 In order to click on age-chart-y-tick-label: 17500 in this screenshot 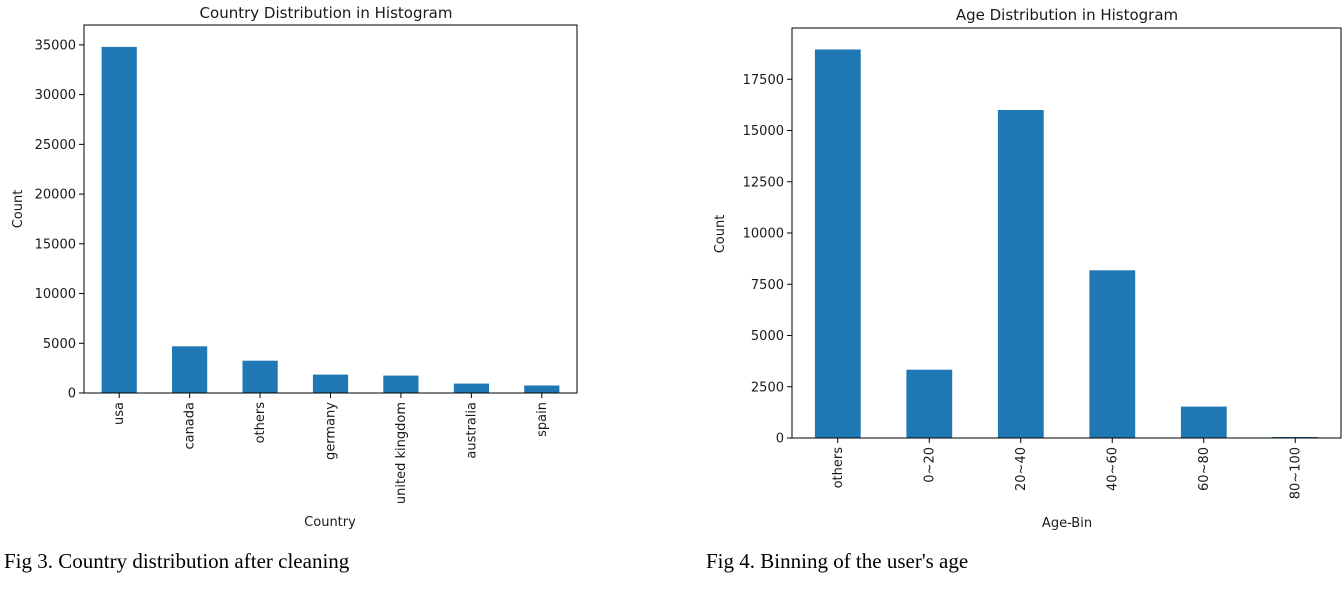, I will do `click(763, 80)`.